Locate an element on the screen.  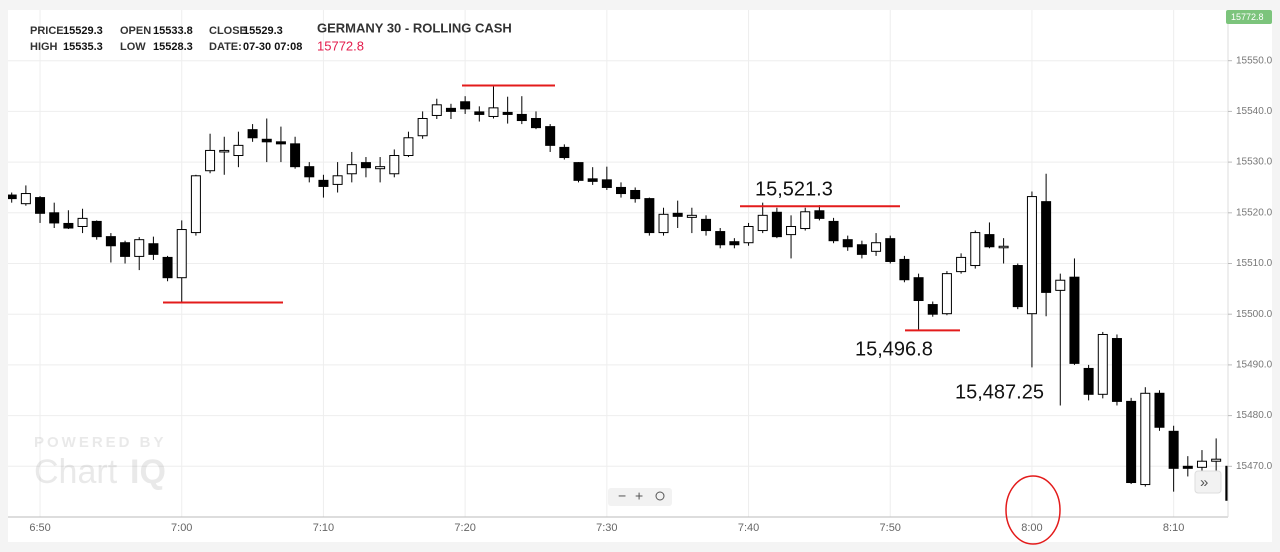
scroll-end is located at coordinates (1208, 482).